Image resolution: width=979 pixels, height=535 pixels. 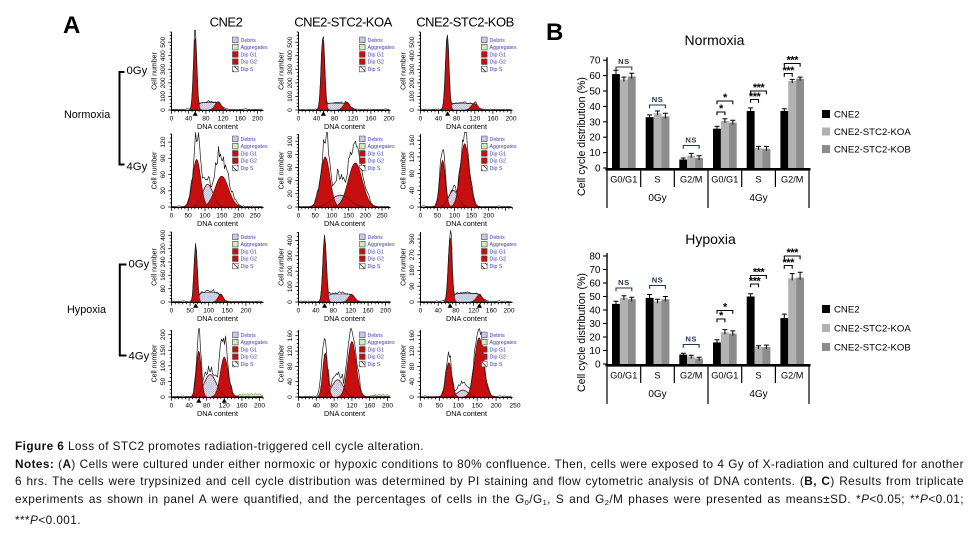 What do you see at coordinates (758, 180) in the screenshot?
I see `svg-text: S` at bounding box center [758, 180].